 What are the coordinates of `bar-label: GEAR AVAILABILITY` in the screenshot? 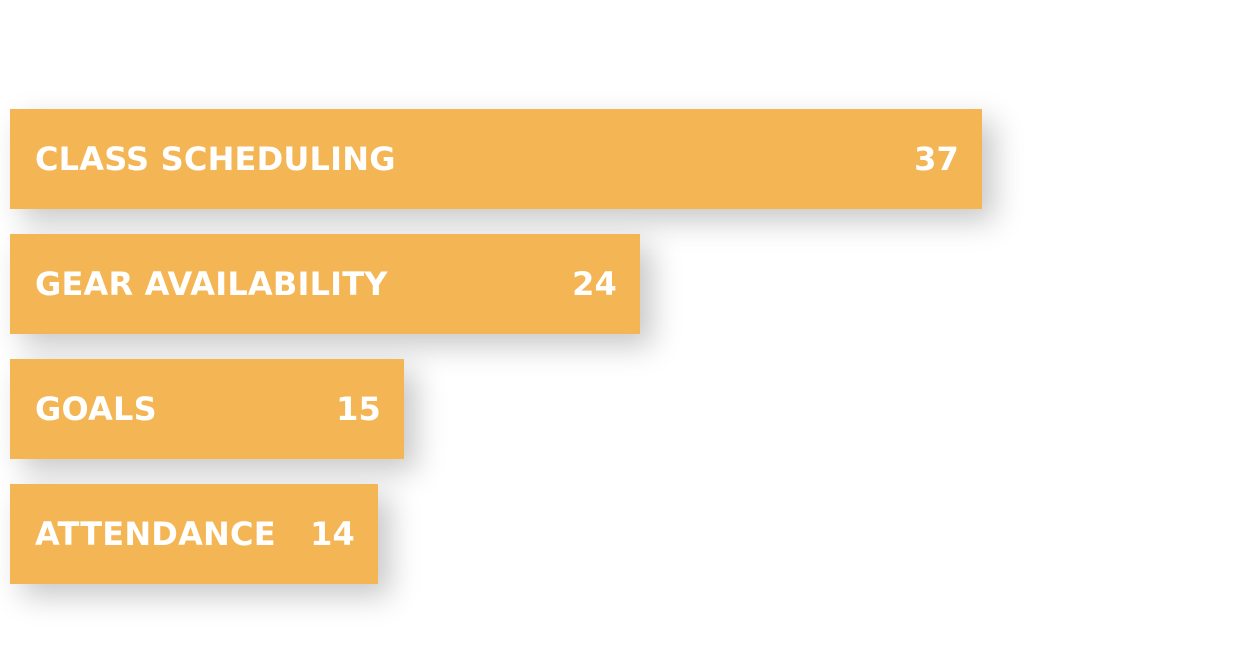 It's located at (211, 284).